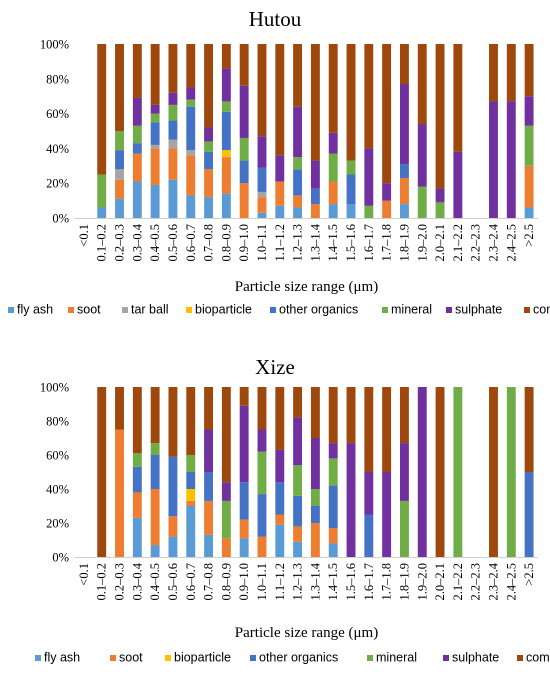  What do you see at coordinates (226, 154) in the screenshot?
I see `bar-segment-bioparticle` at bounding box center [226, 154].